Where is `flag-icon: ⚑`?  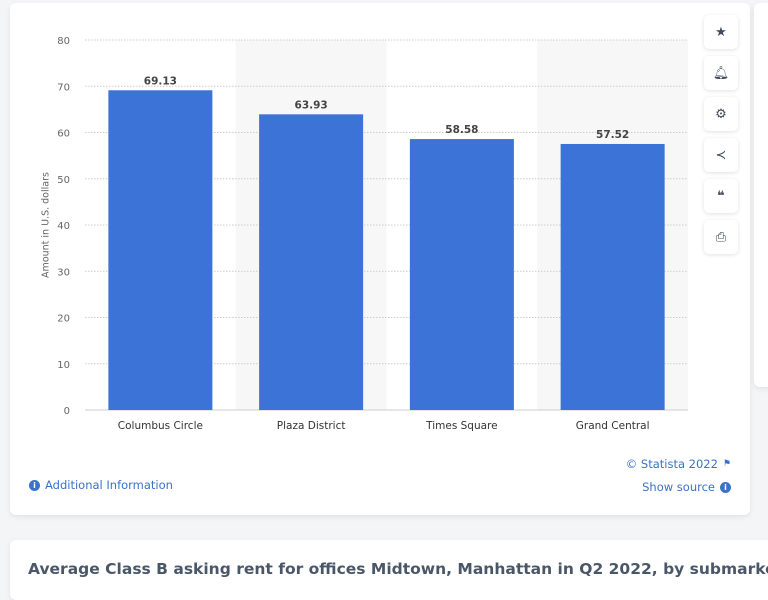 flag-icon: ⚑ is located at coordinates (726, 464).